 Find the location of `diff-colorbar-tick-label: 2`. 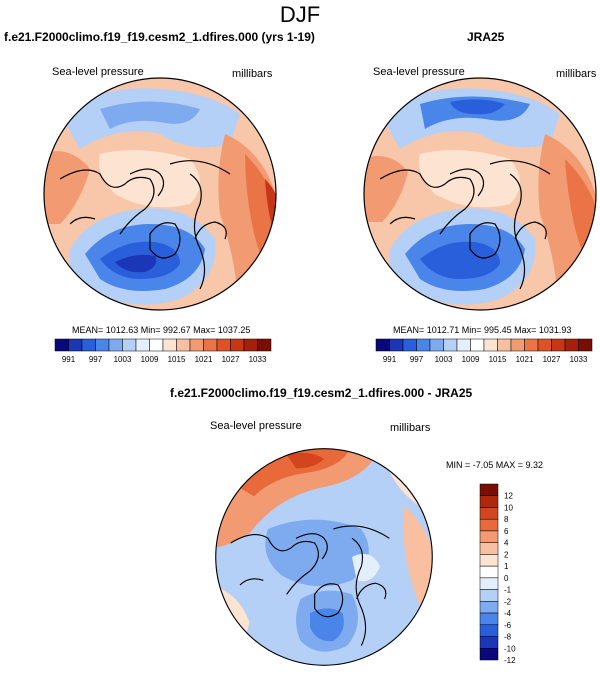

diff-colorbar-tick-label: 2 is located at coordinates (506, 554).